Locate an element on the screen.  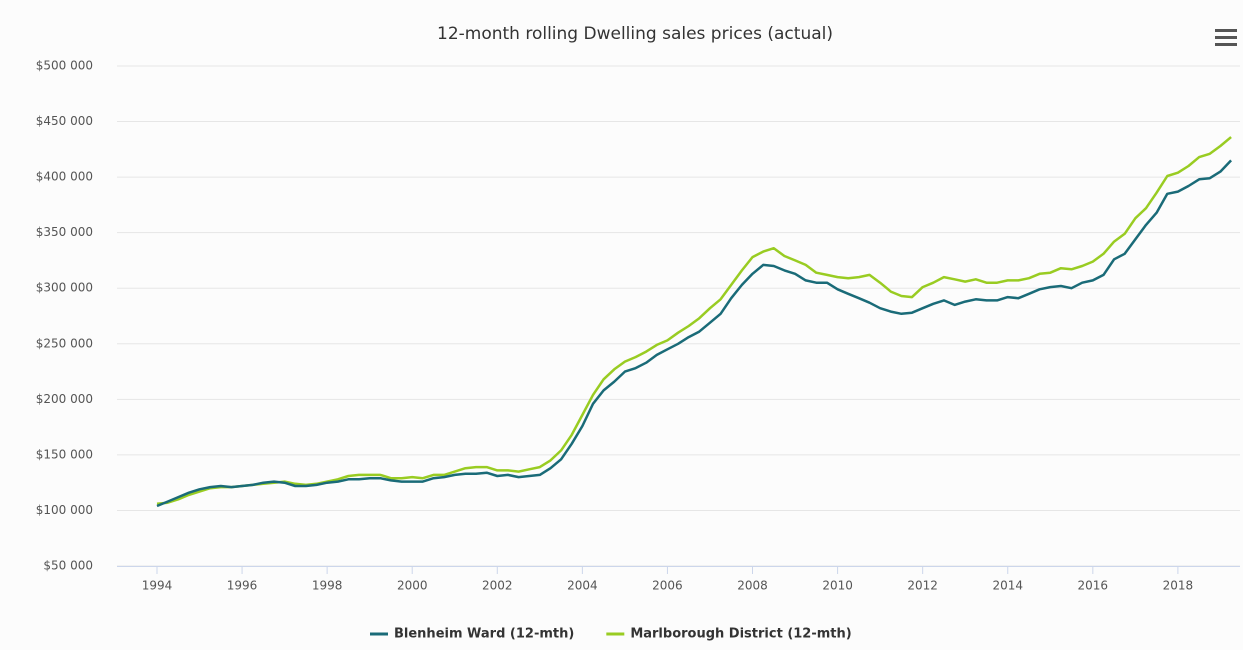
x-tick-label: 2002 is located at coordinates (497, 586).